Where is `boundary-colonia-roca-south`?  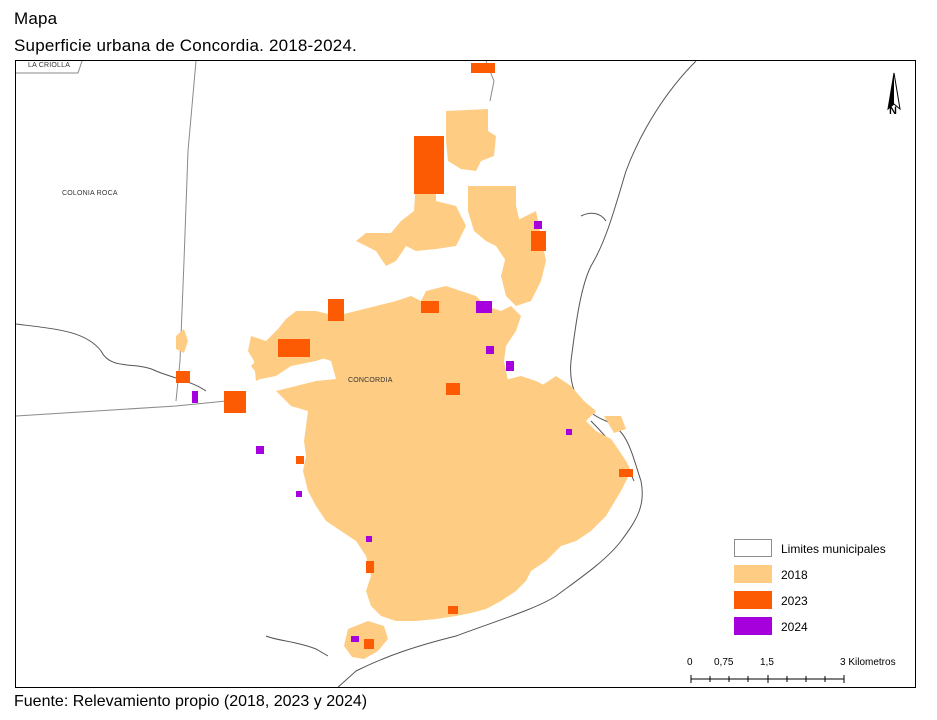 boundary-colonia-roca-south is located at coordinates (131, 407).